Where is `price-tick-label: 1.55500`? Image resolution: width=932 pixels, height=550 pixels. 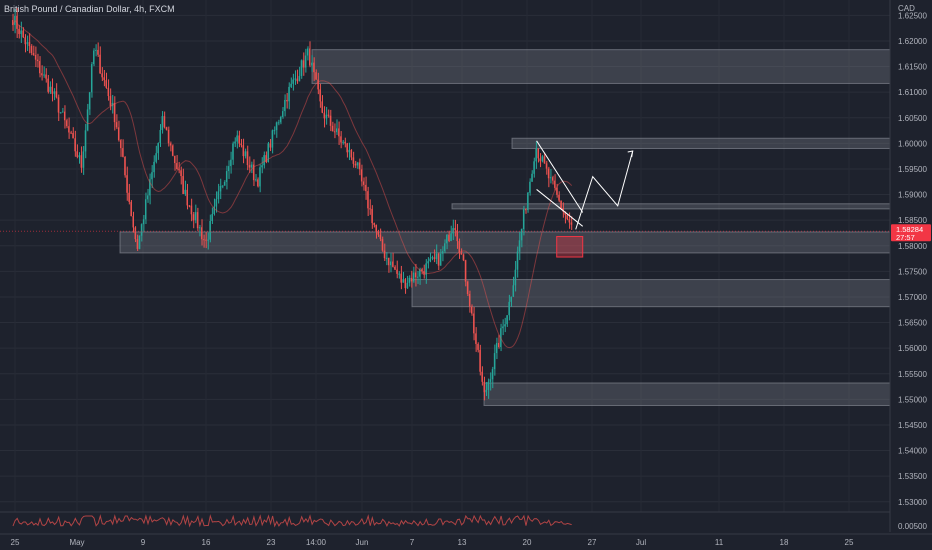
price-tick-label: 1.55500 is located at coordinates (912, 374).